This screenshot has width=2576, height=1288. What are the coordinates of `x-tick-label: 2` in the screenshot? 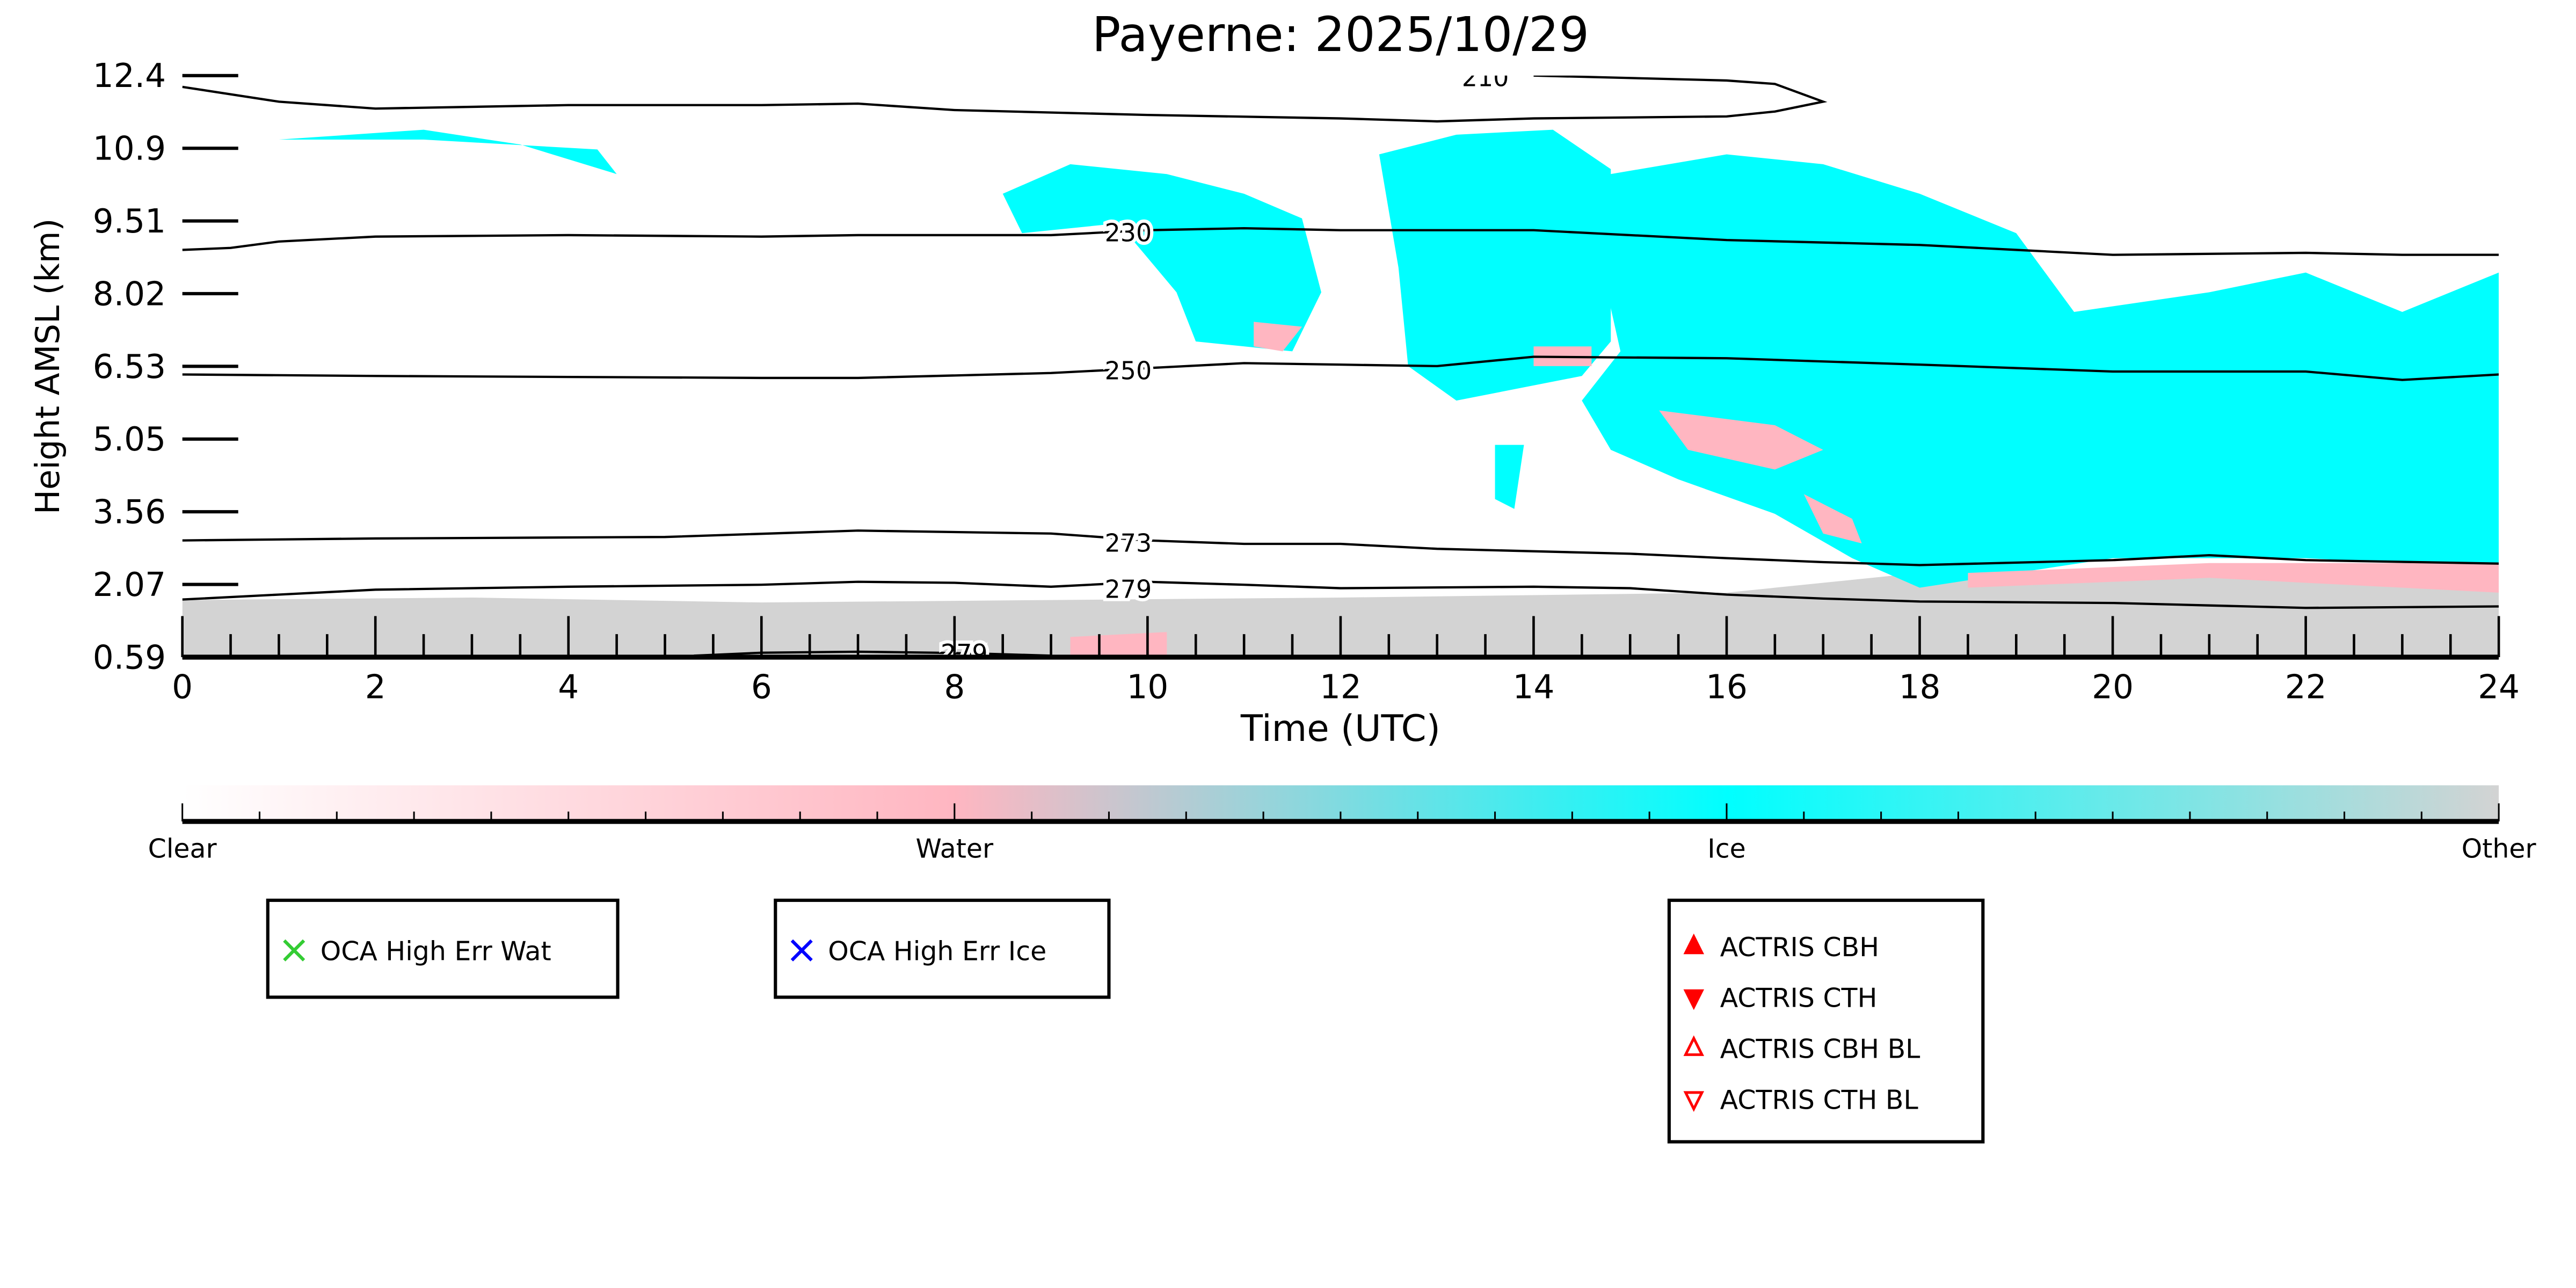 It's located at (375, 687).